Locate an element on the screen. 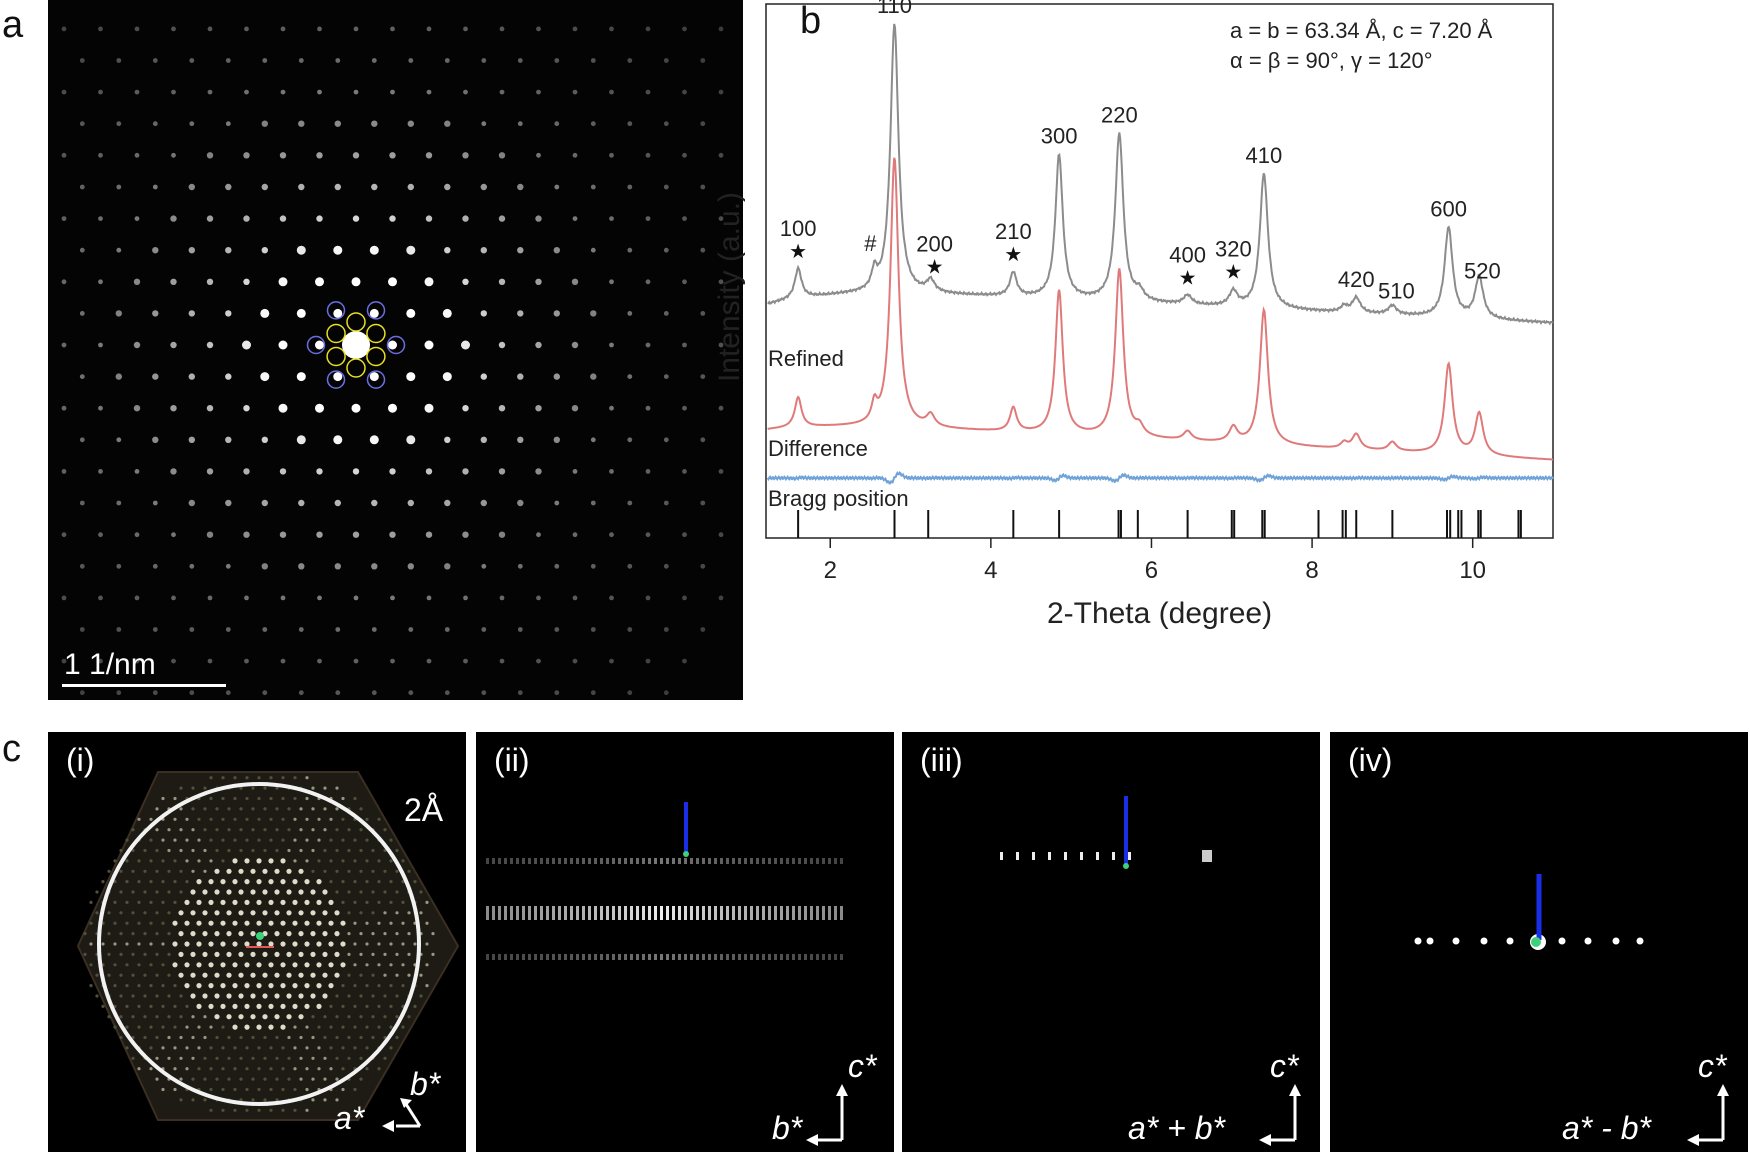 The image size is (1750, 1154). yellow-index-circle is located at coordinates (376, 356).